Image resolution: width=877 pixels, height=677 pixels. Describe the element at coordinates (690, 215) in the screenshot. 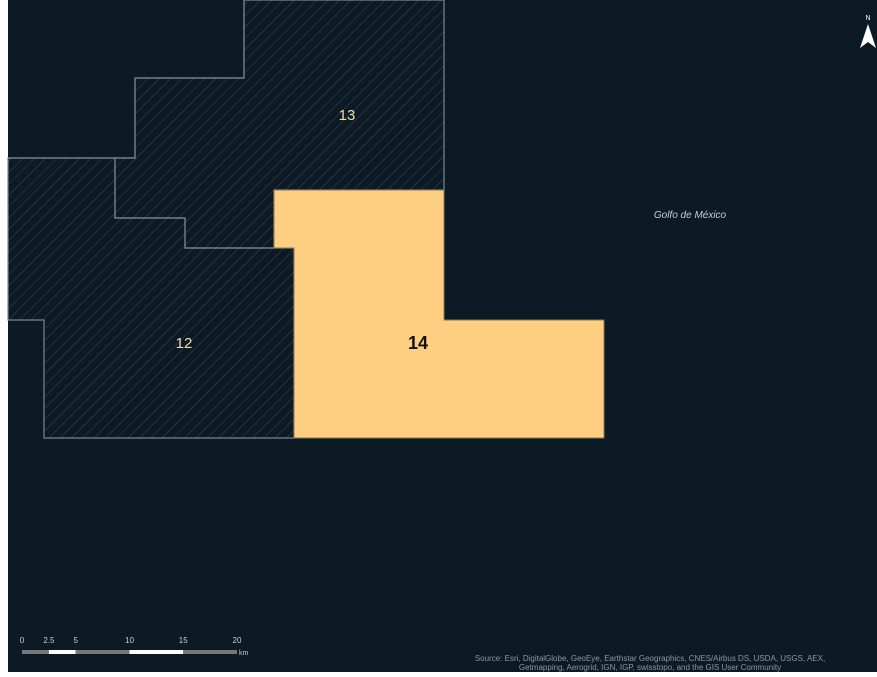

I see `sea-label: Golfo de México` at that location.